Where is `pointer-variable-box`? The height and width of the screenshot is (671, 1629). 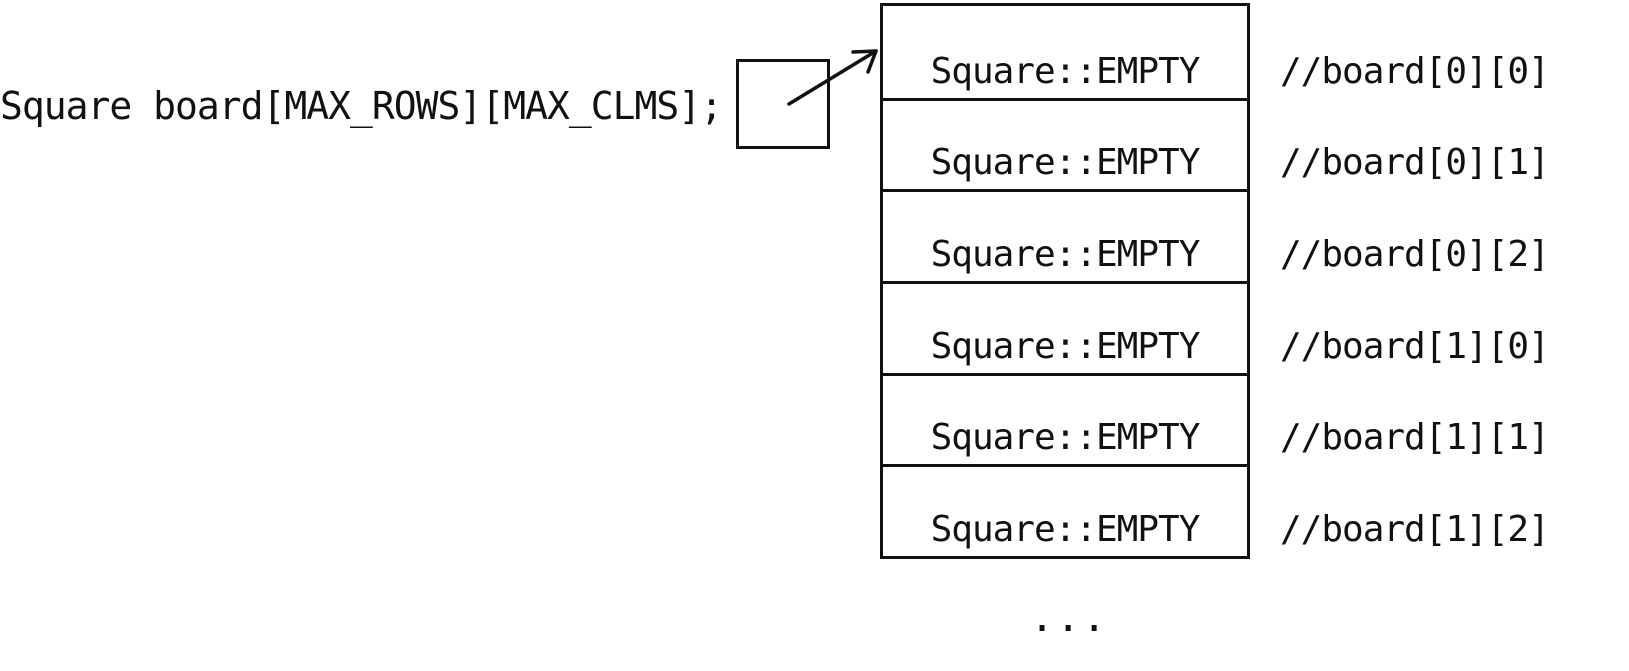
pointer-variable-box is located at coordinates (783, 104).